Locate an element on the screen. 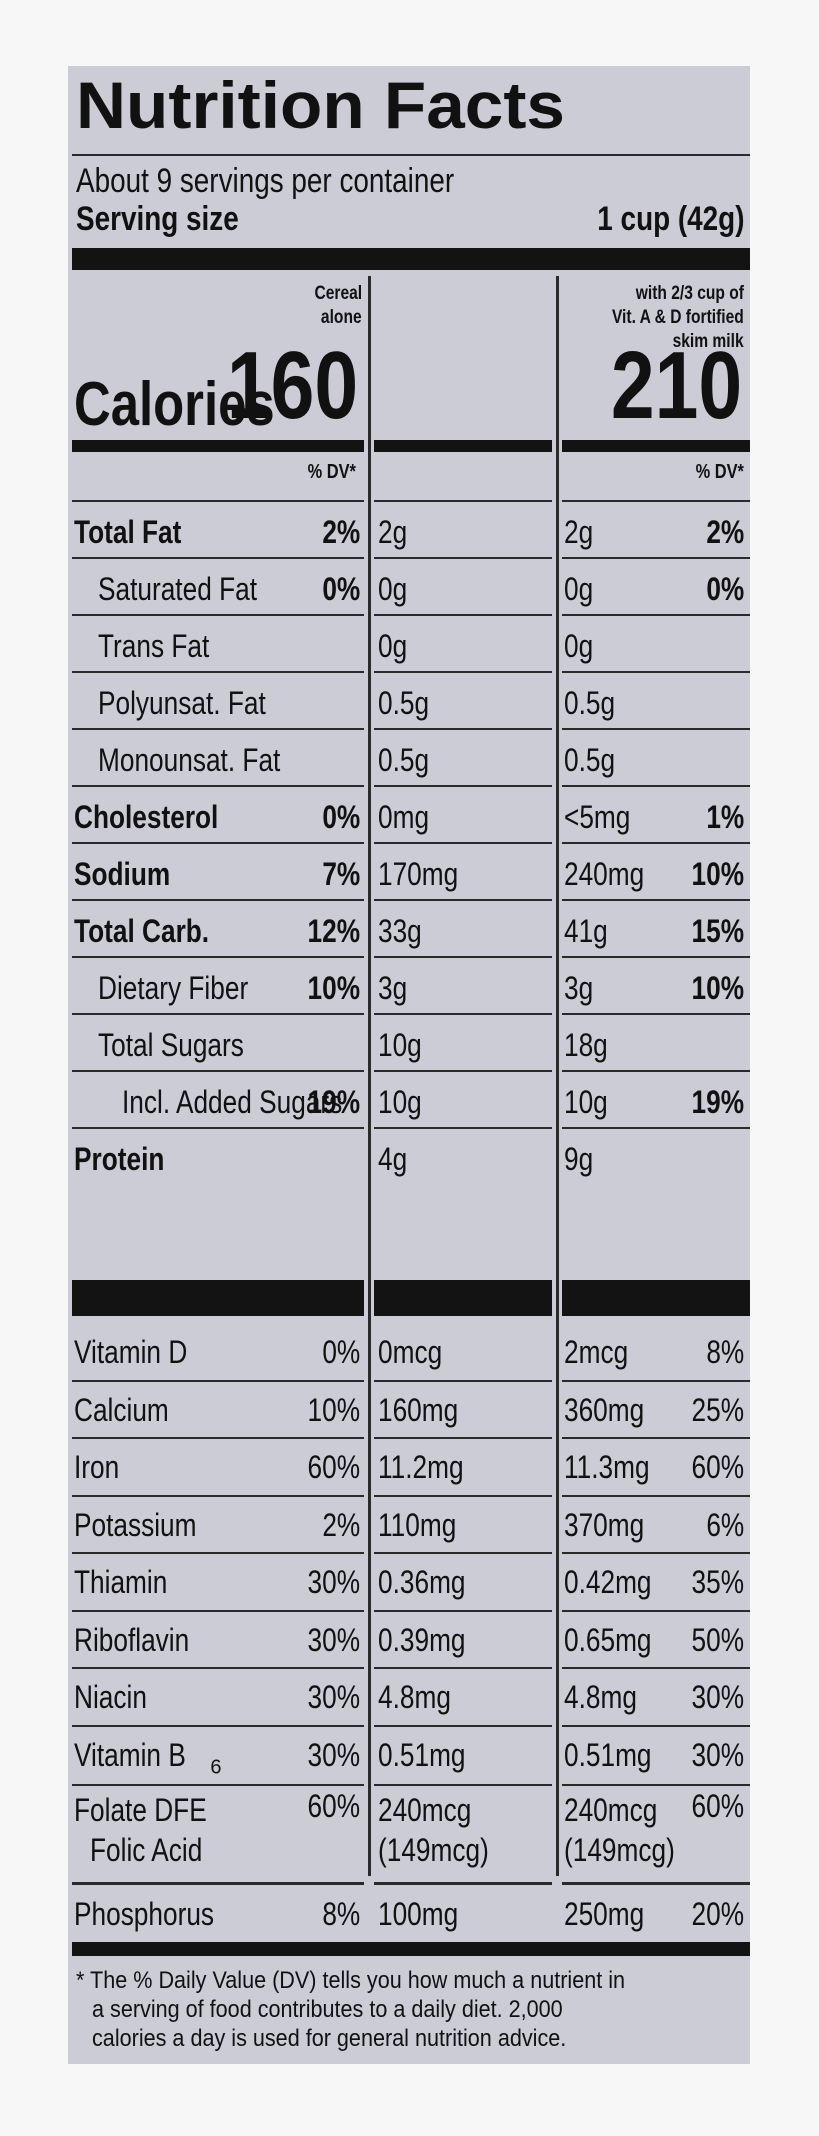  vitamin-milk-amount: 11.3mg is located at coordinates (607, 1467).